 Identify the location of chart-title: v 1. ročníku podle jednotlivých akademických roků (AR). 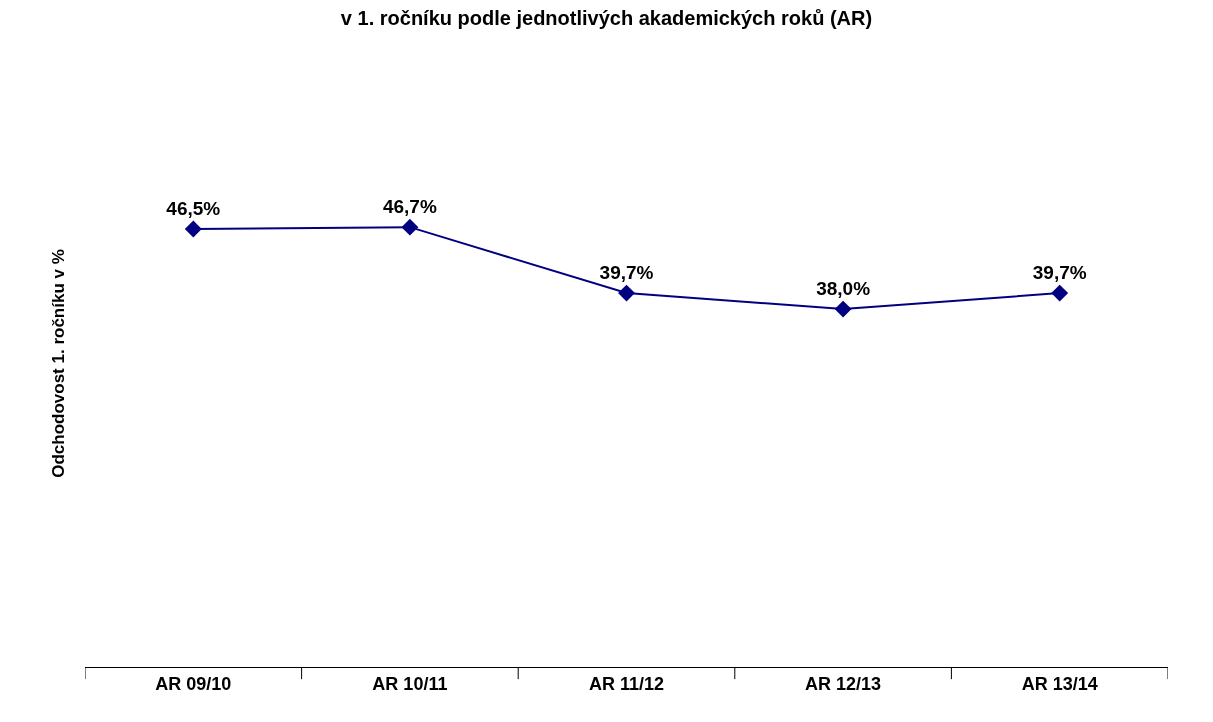
(606, 17).